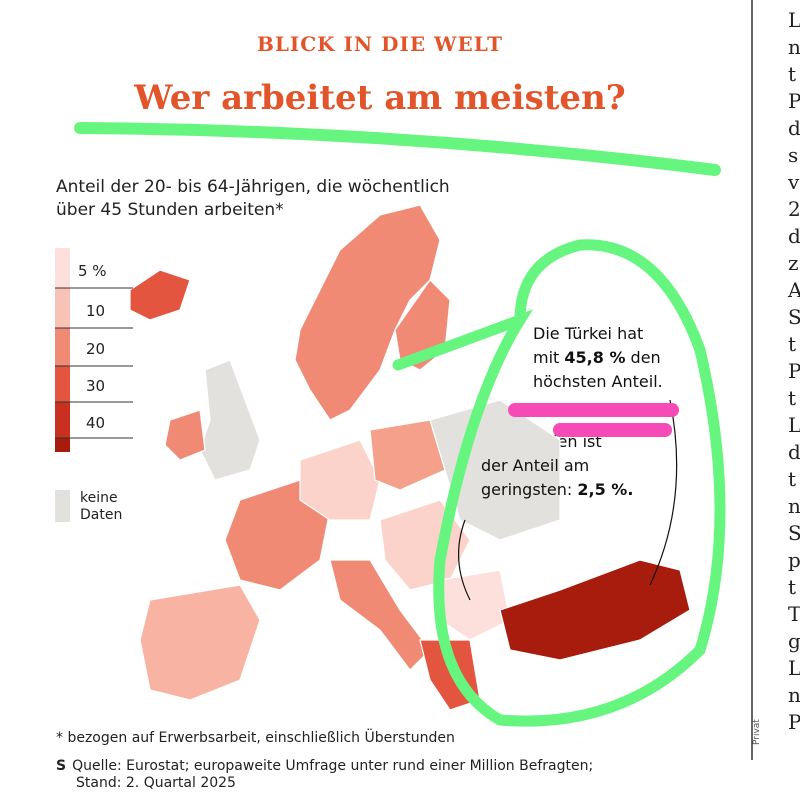 This screenshot has width=800, height=792. I want to click on annotation-line: höchsten Anteil., so click(598, 381).